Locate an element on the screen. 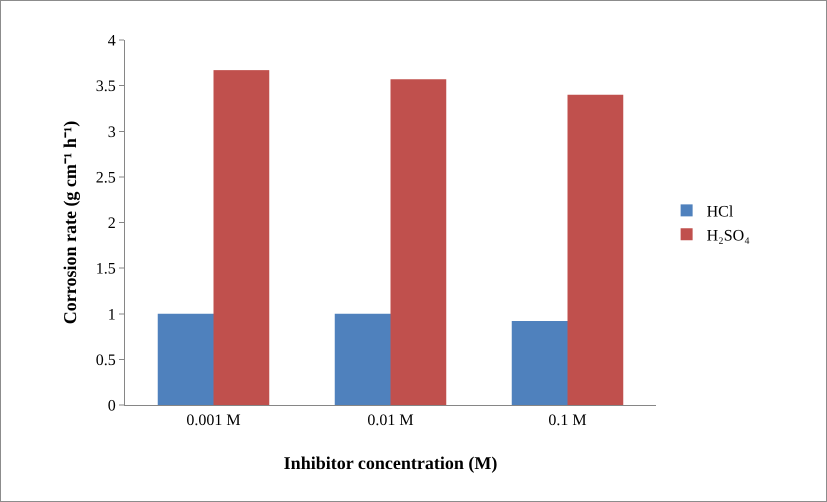 Image resolution: width=827 pixels, height=502 pixels. x-tick-label: 0.1 M is located at coordinates (567, 421).